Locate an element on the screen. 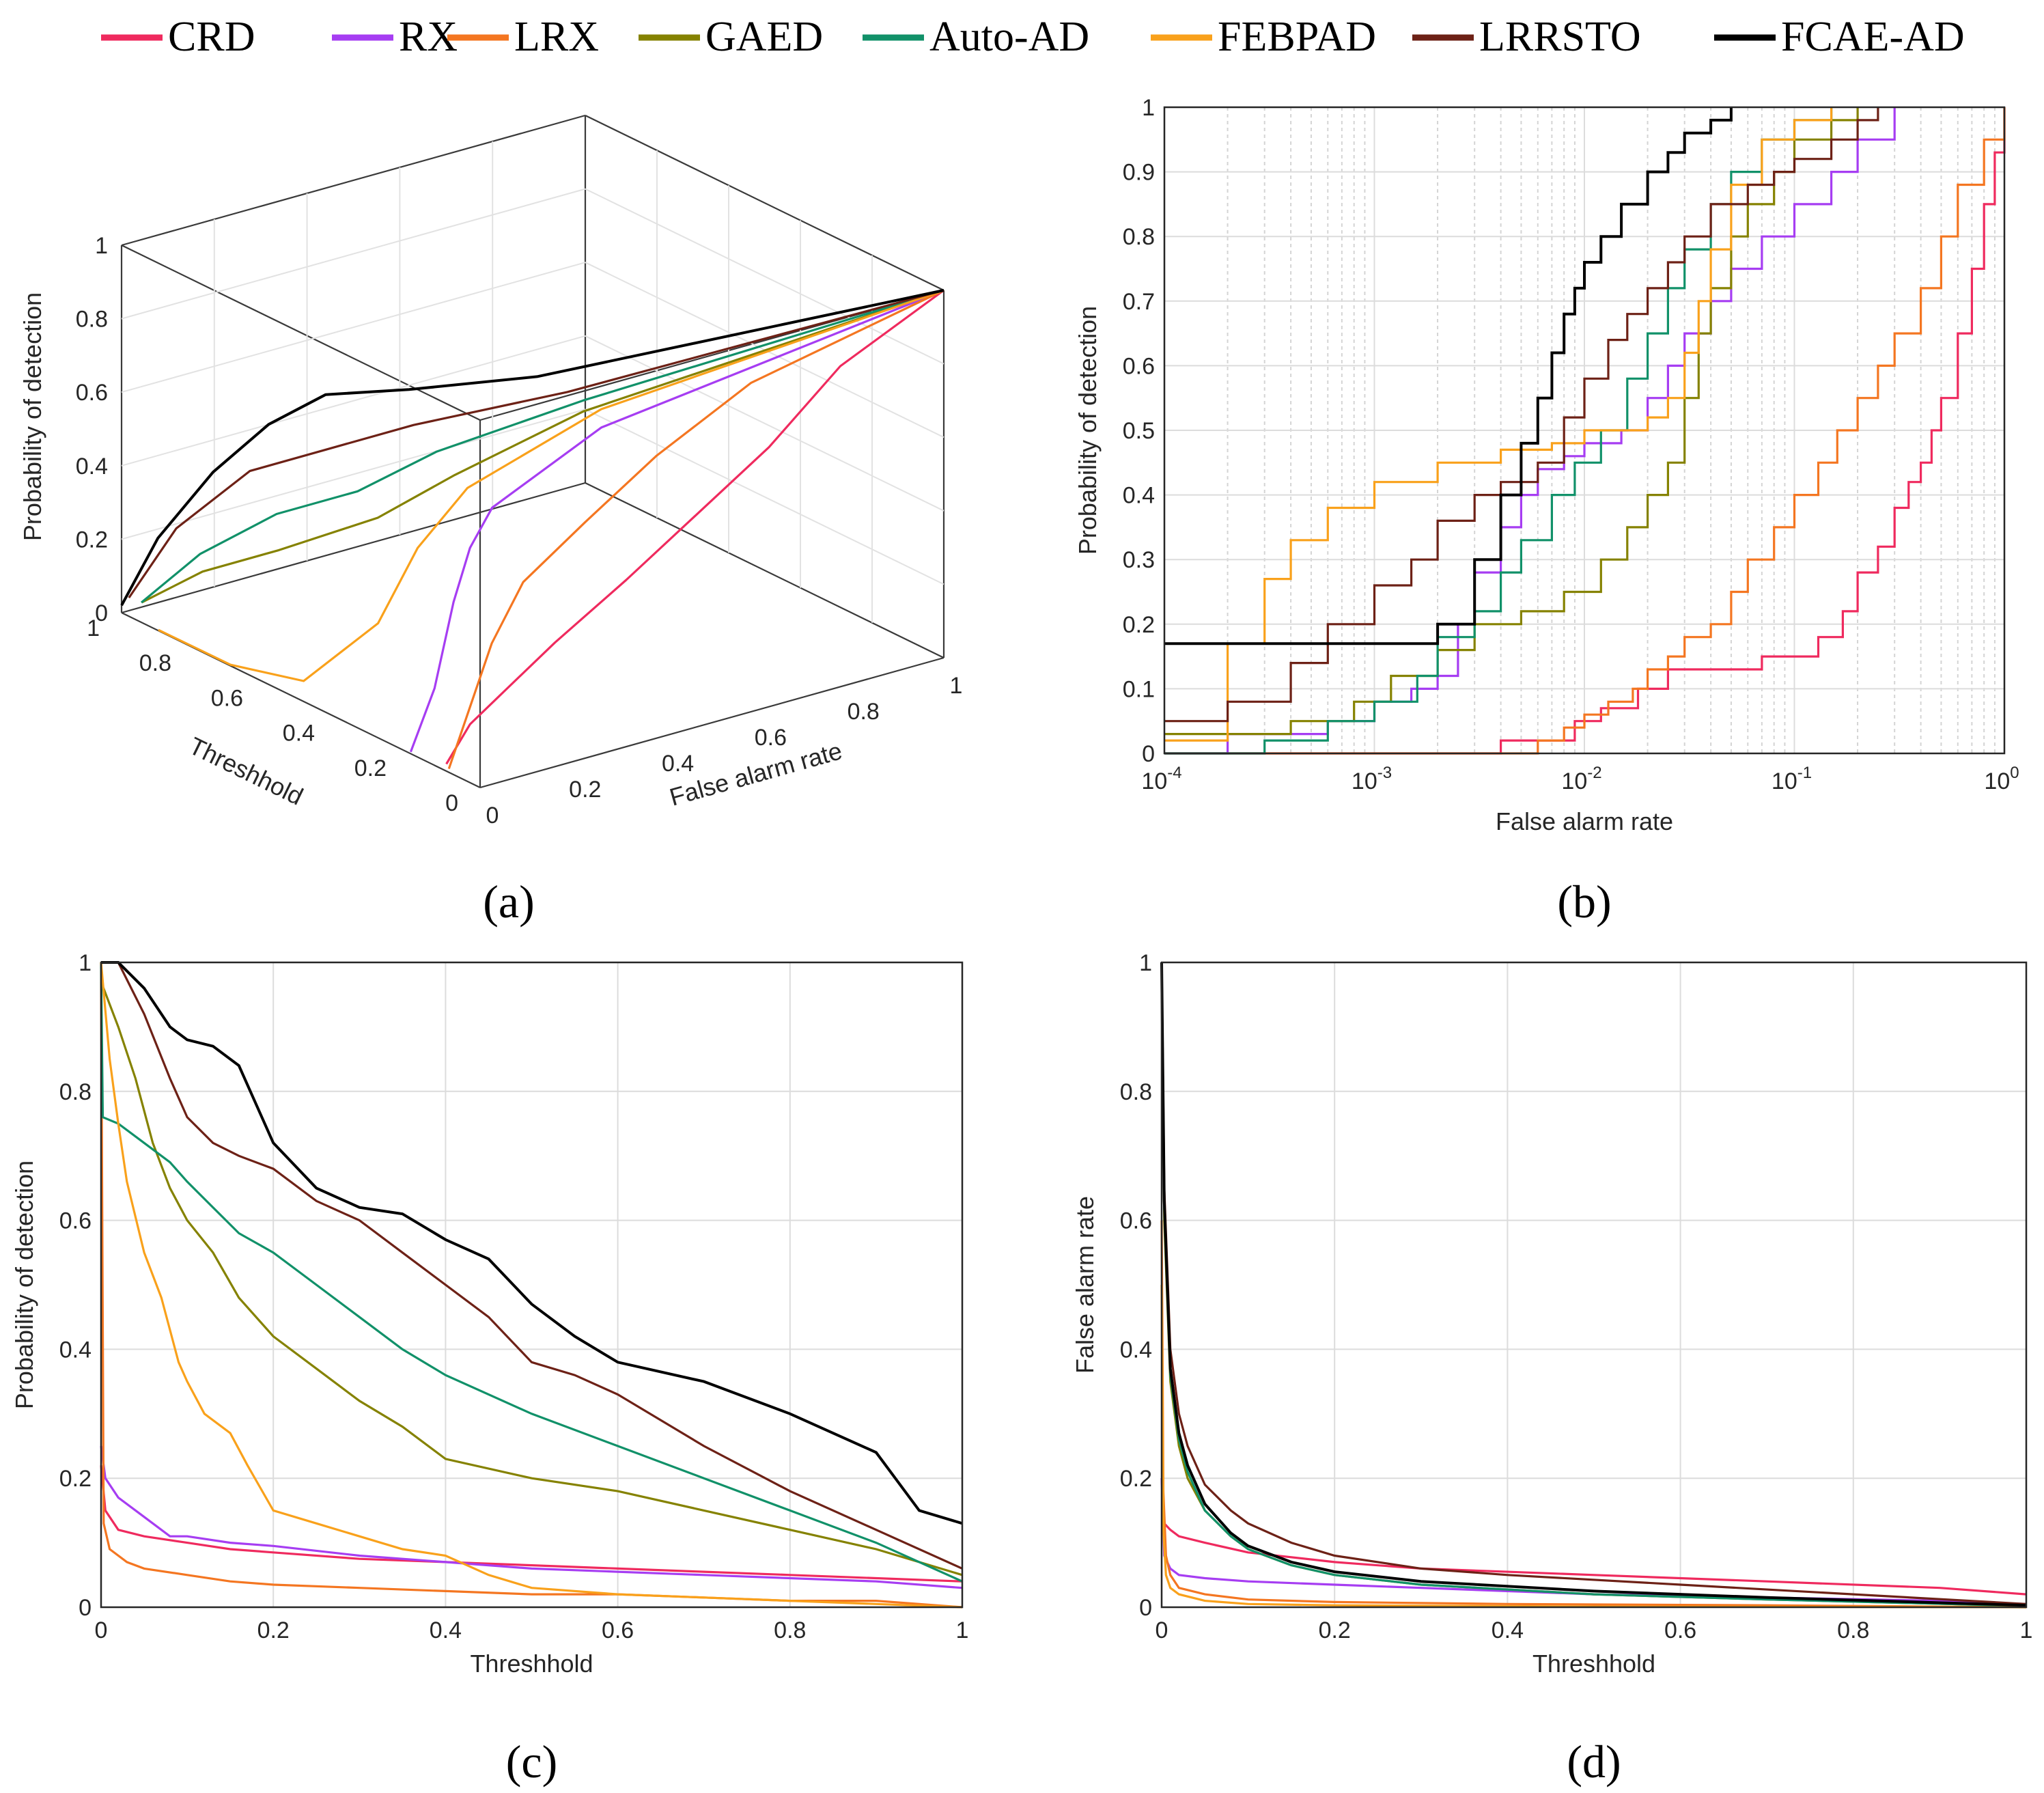  x-tick-label: 10⁻³ is located at coordinates (1372, 779).